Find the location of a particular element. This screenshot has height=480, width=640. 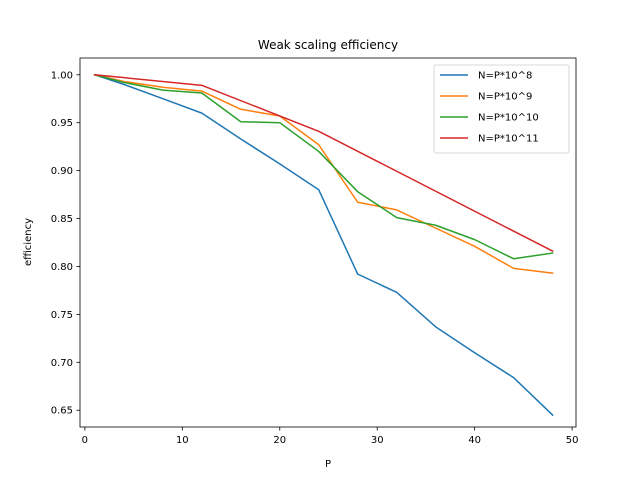

legend: N=P*10^8 N=P*10^9 N=P*10^10 N=P*10^11 is located at coordinates (501, 109).